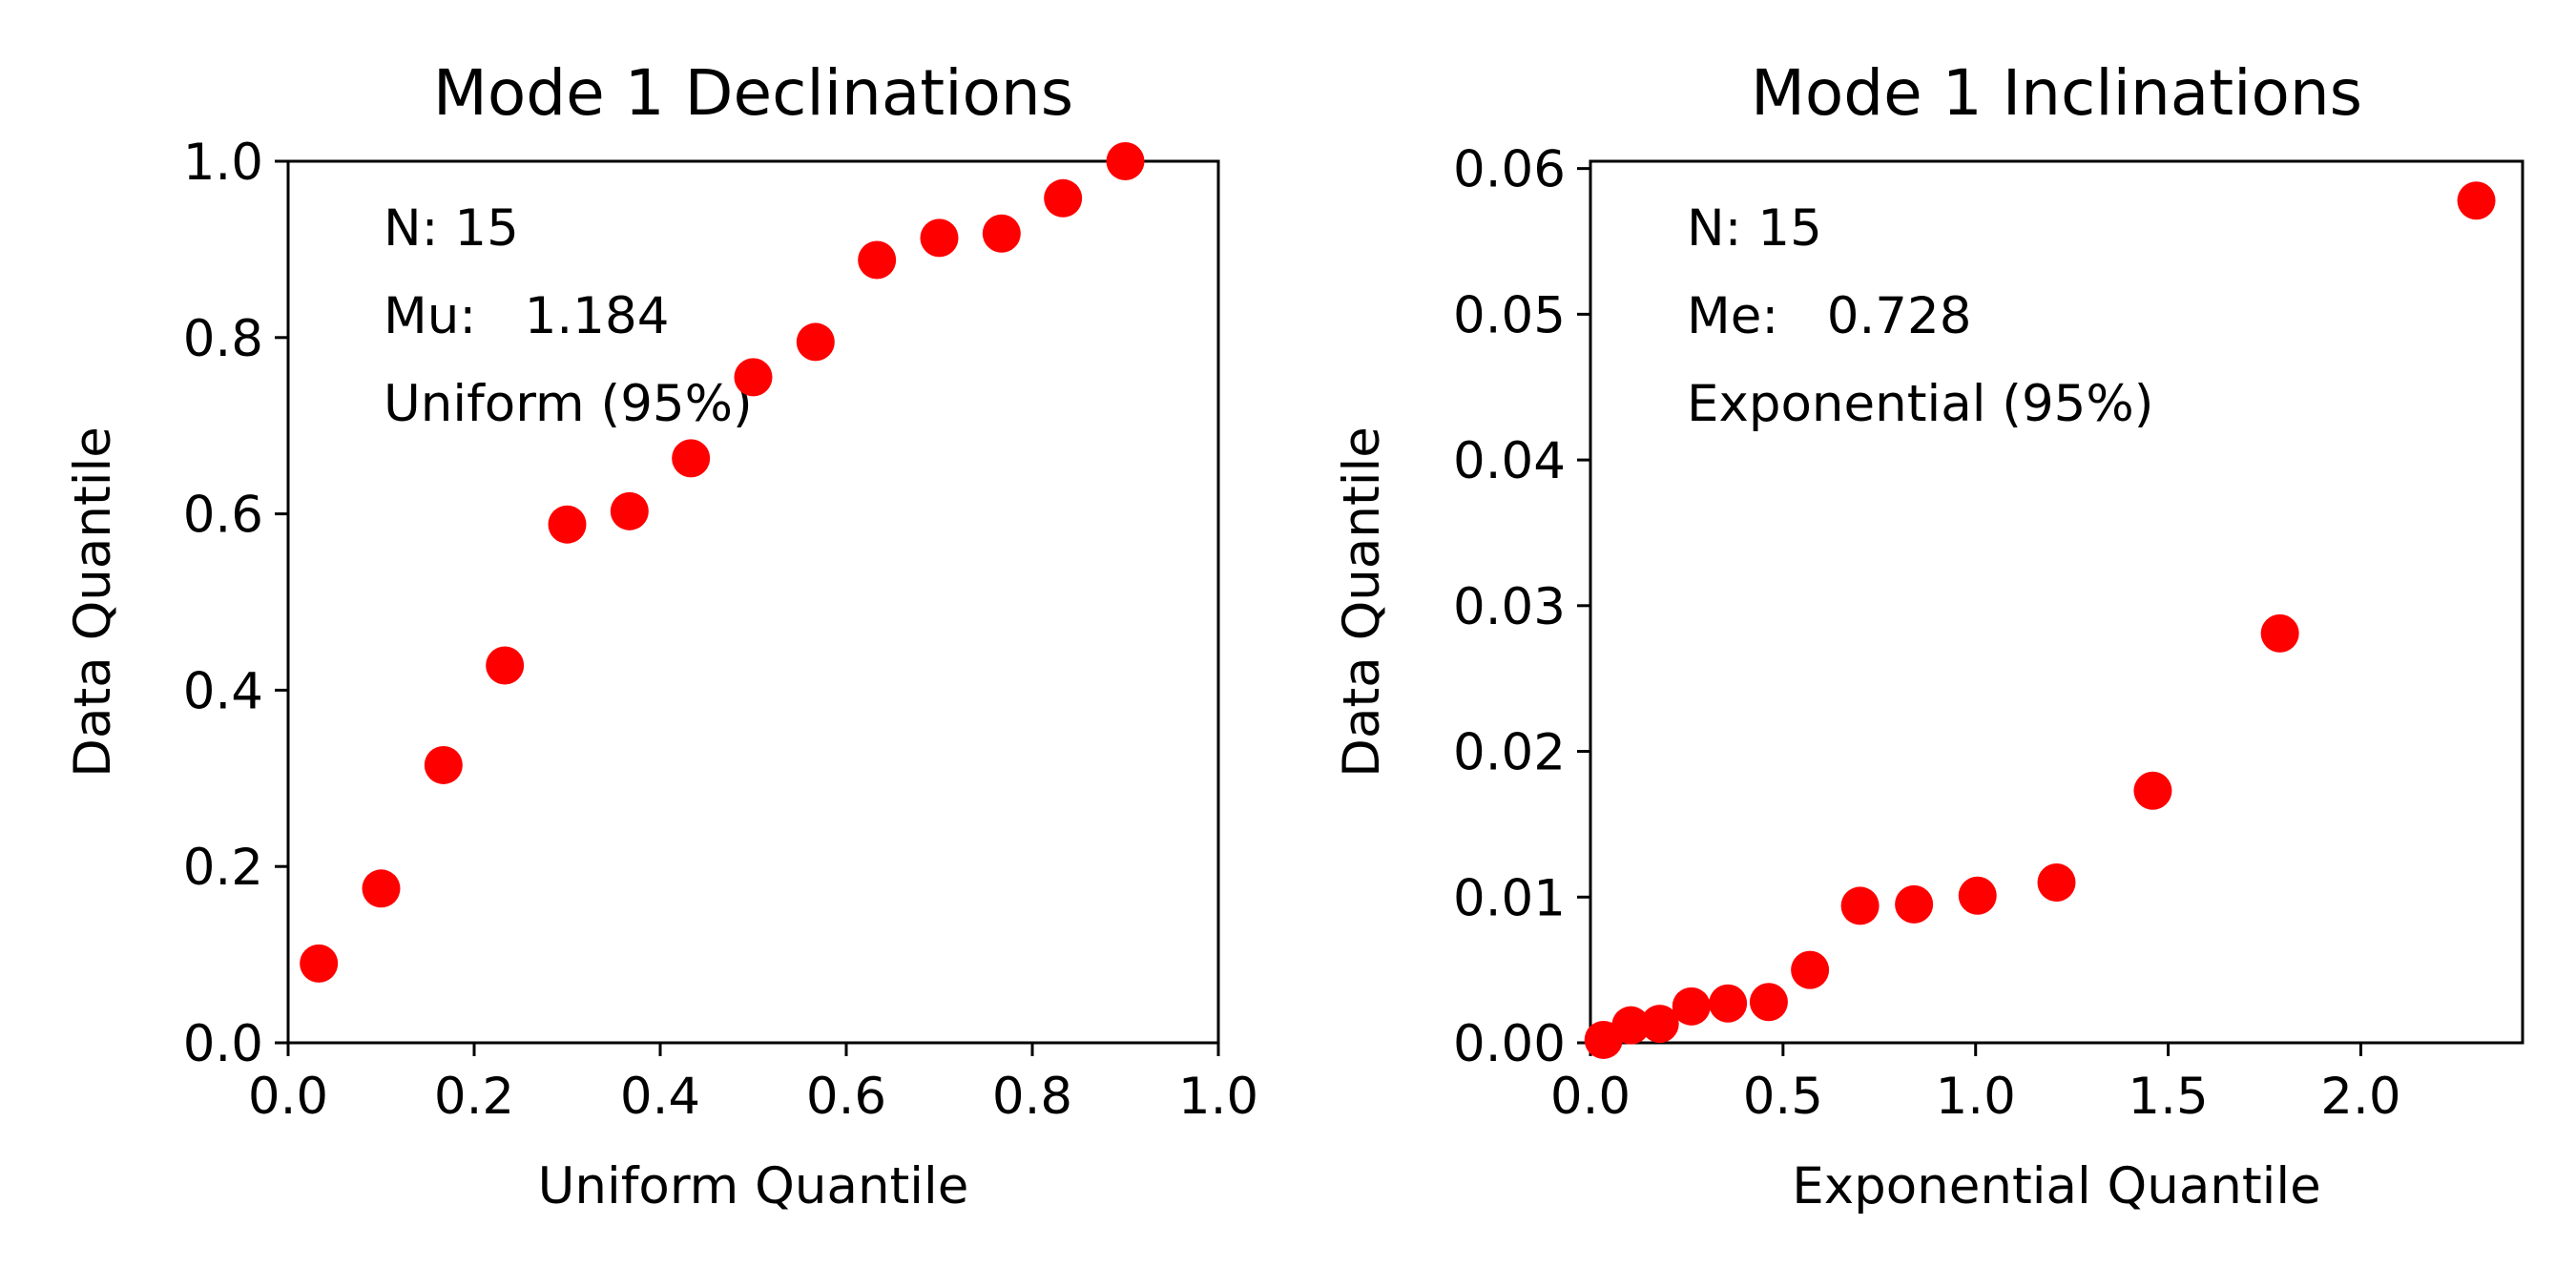 This screenshot has width=2576, height=1288. I want to click on y-tick-label: 0.00, so click(1509, 1044).